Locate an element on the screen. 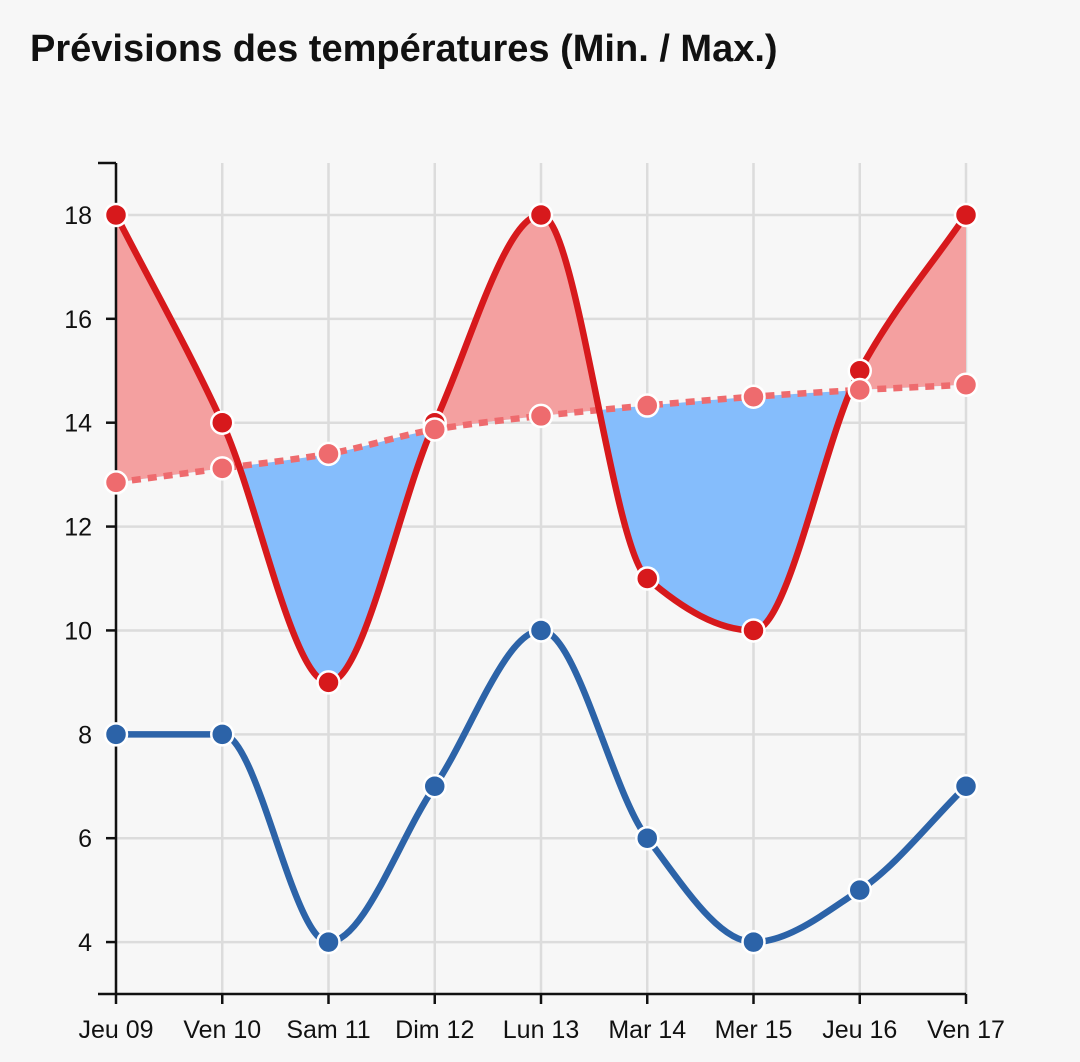 The height and width of the screenshot is (1062, 1080). y-tick-label: 18 is located at coordinates (78, 216).